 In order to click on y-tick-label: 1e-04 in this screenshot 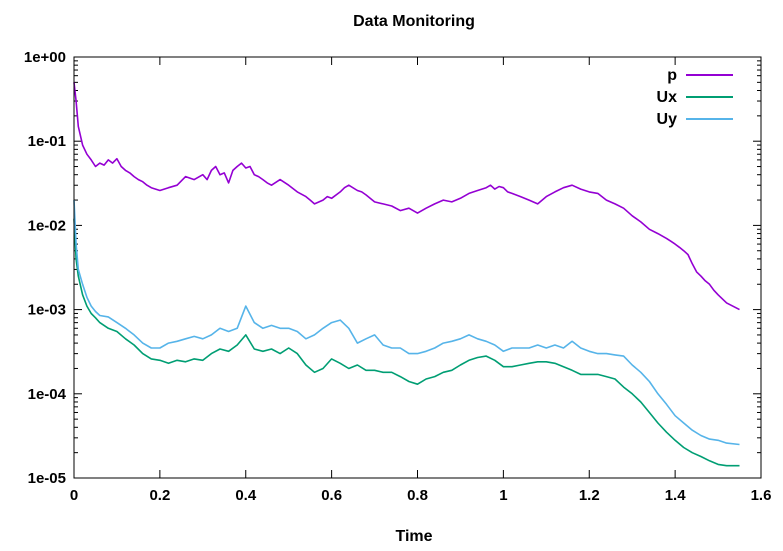, I will do `click(47, 394)`.